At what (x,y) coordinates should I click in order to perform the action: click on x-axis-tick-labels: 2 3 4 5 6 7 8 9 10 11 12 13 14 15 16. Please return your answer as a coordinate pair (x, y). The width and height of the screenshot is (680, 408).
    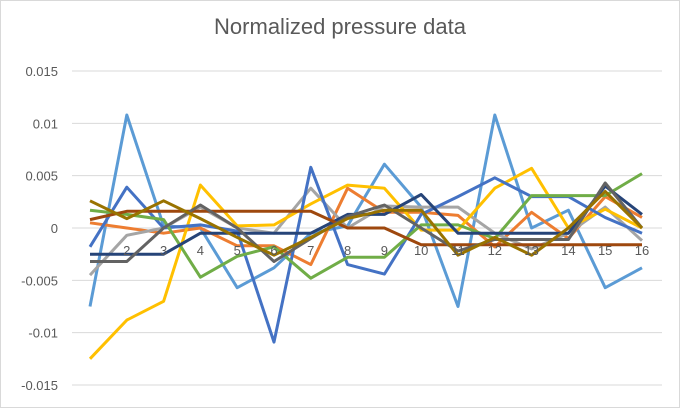
    Looking at the image, I should click on (386, 250).